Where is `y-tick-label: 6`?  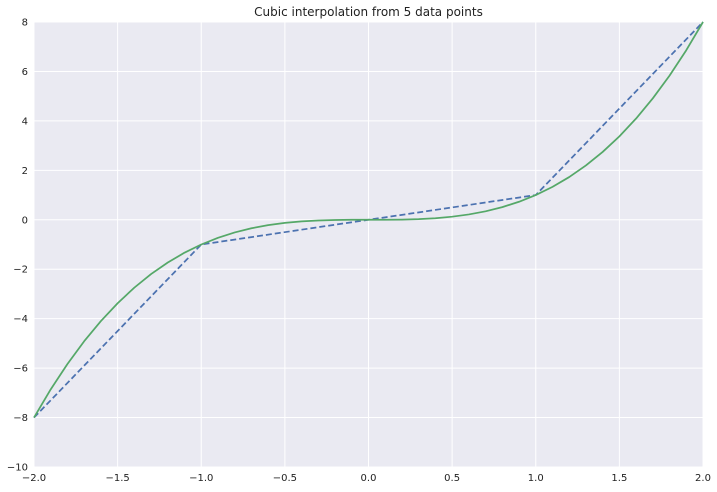 y-tick-label: 6 is located at coordinates (25, 72).